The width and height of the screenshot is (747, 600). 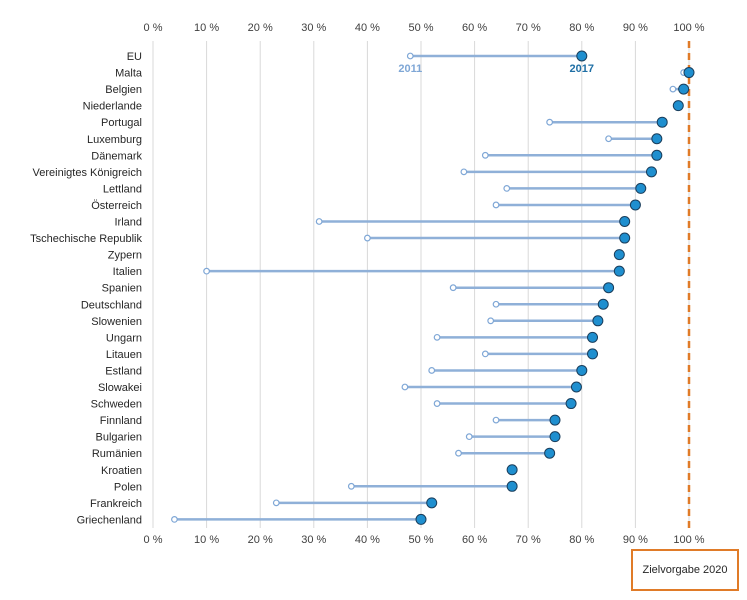 What do you see at coordinates (86, 239) in the screenshot?
I see `category-label: Tschechische Republik` at bounding box center [86, 239].